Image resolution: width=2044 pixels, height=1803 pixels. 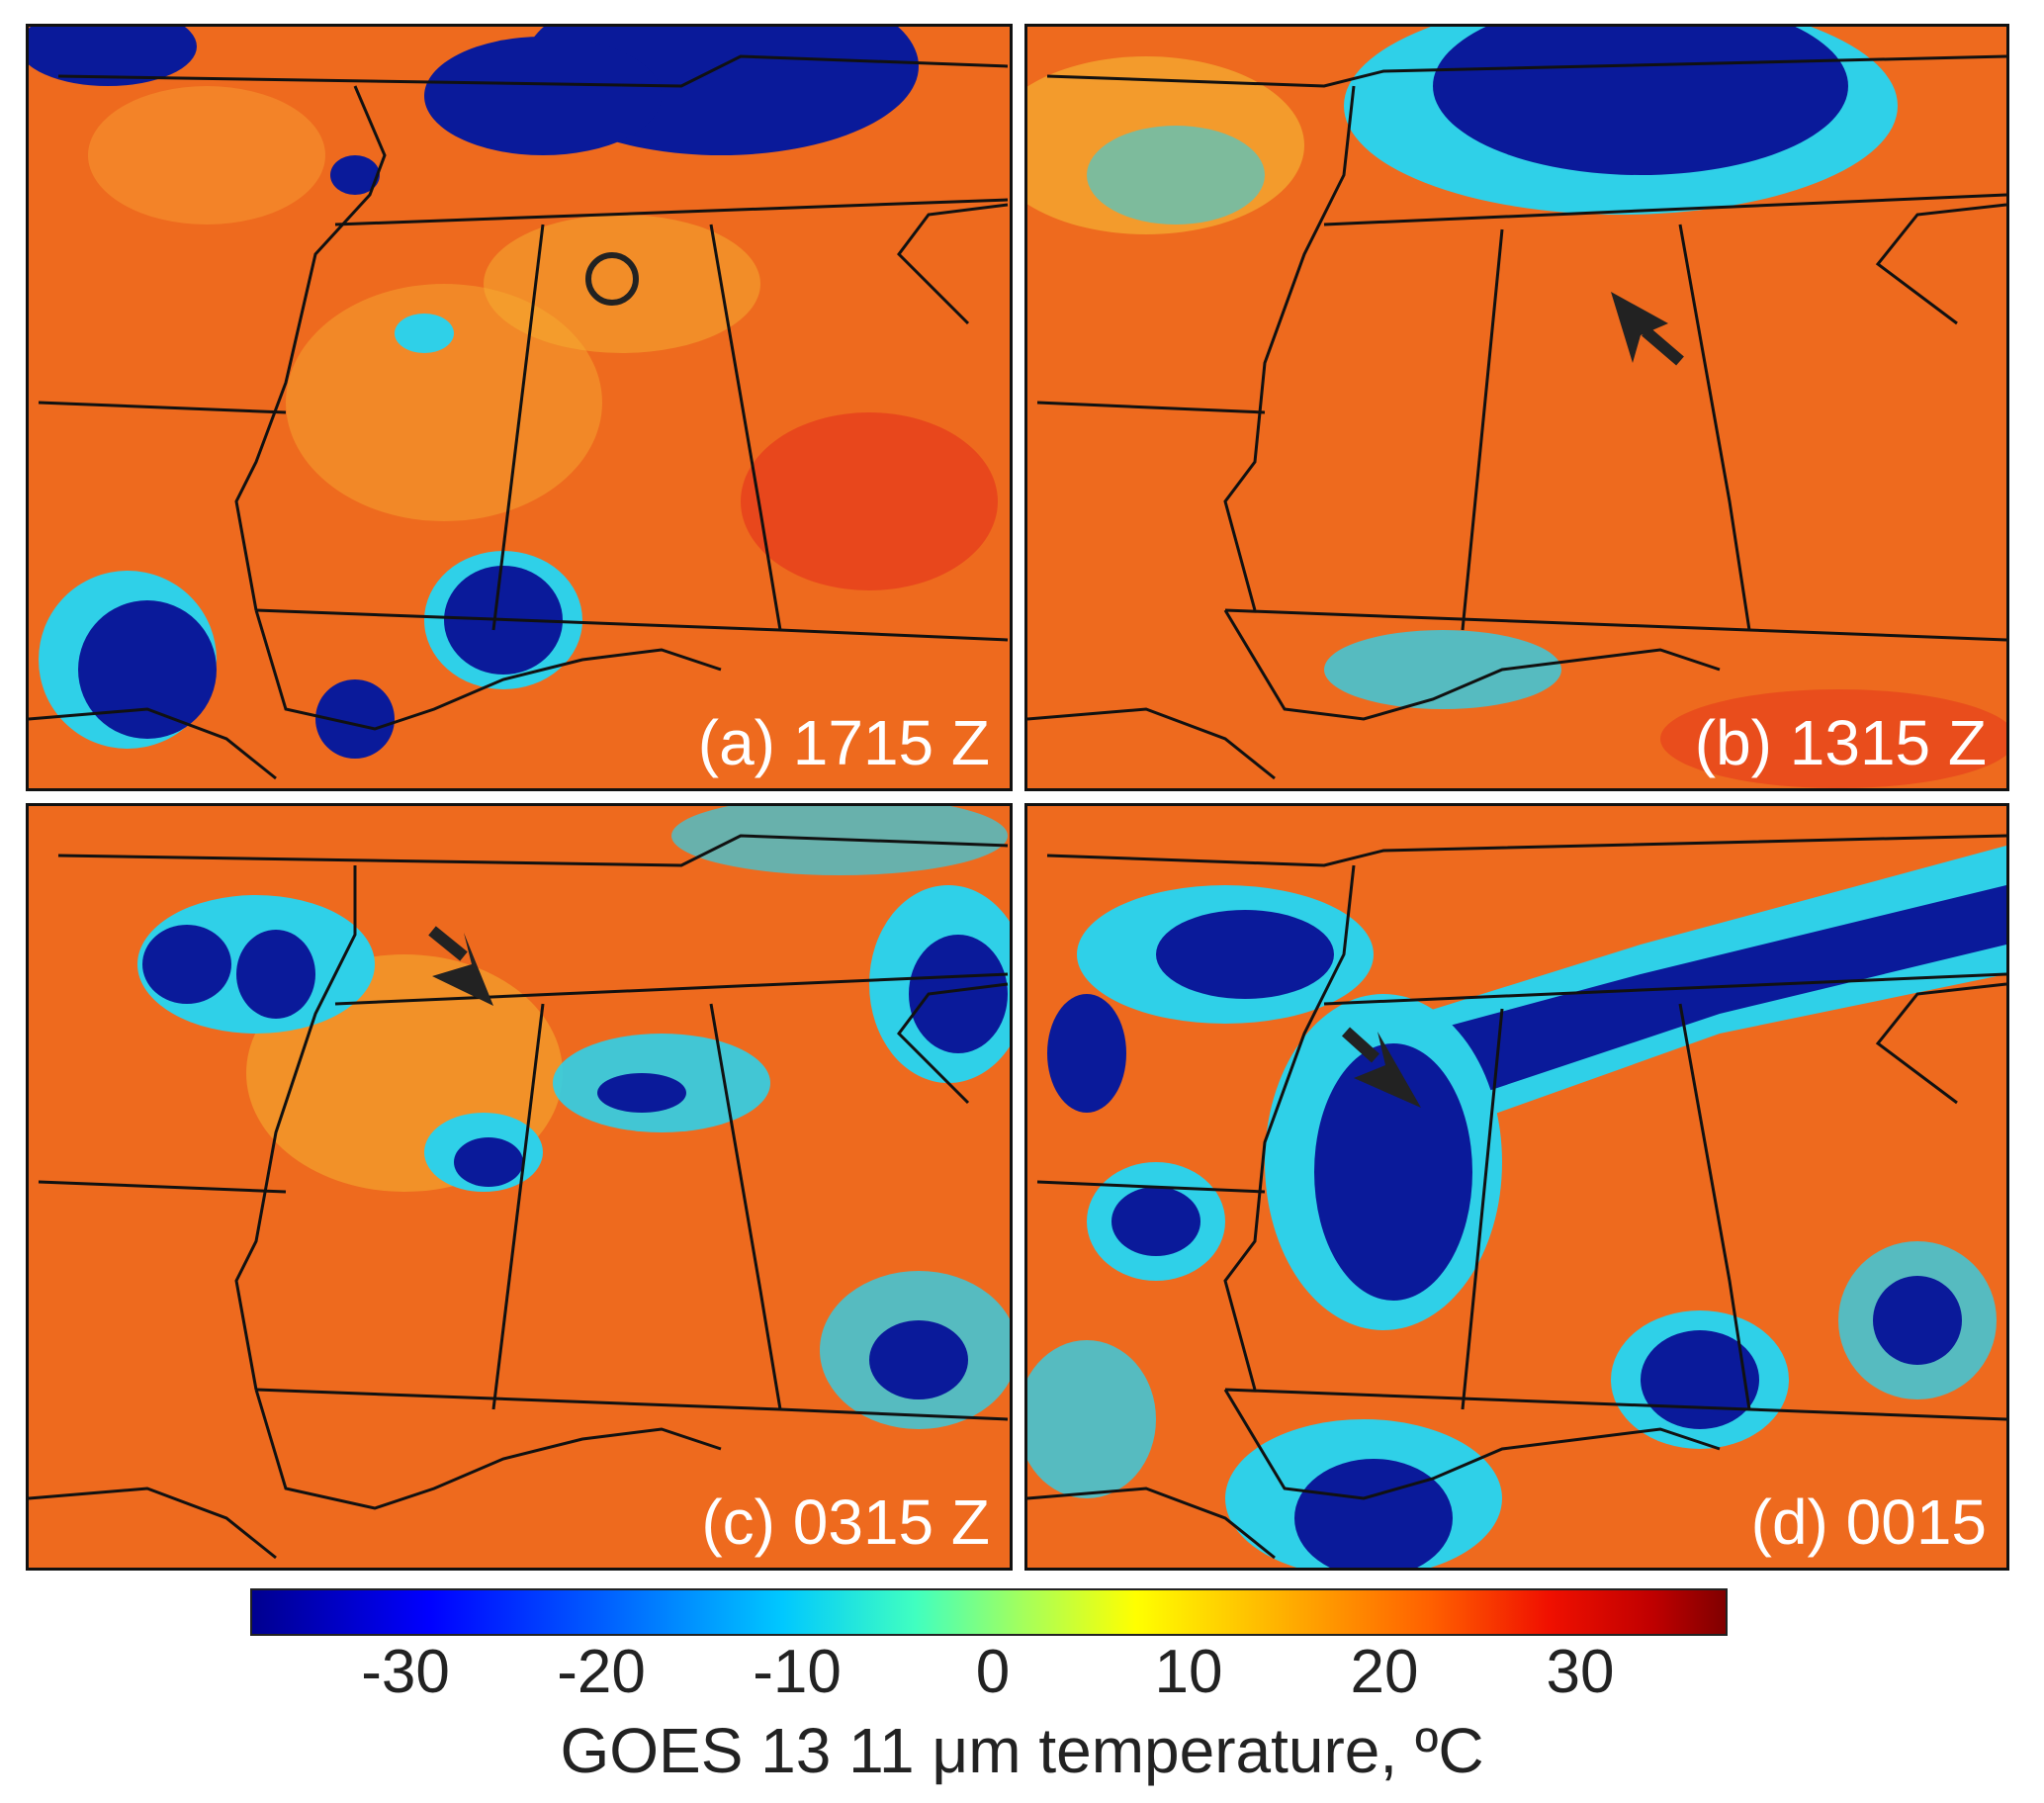 What do you see at coordinates (1022, 1750) in the screenshot?
I see `colorbar-title: GOES 13 11 μm temperature, ºC` at bounding box center [1022, 1750].